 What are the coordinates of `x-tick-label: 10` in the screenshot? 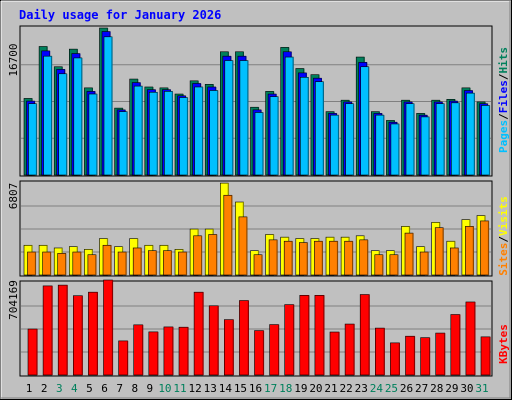 It's located at (164, 388).